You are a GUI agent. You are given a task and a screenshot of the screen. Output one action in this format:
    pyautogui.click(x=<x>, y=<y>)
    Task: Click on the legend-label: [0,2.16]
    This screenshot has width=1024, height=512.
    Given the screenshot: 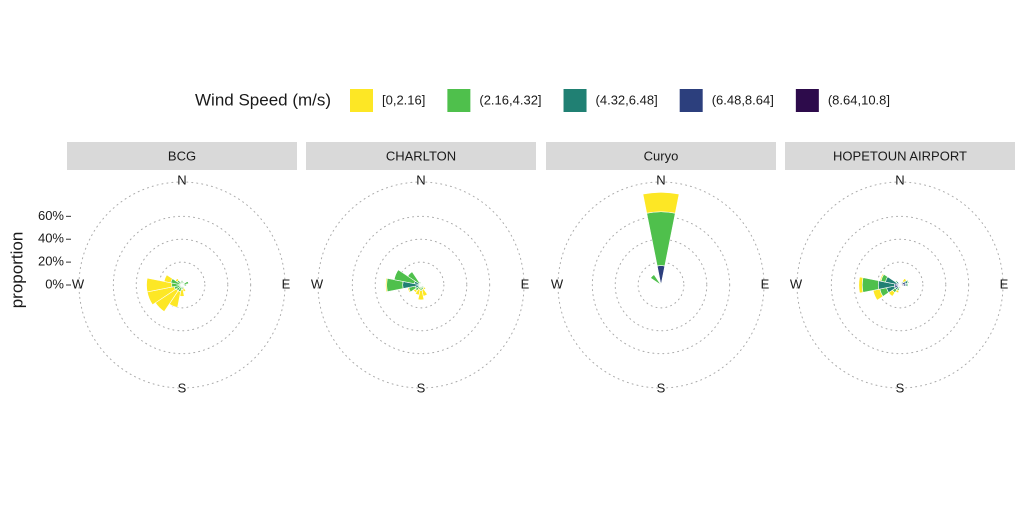 What is the action you would take?
    pyautogui.click(x=403, y=99)
    